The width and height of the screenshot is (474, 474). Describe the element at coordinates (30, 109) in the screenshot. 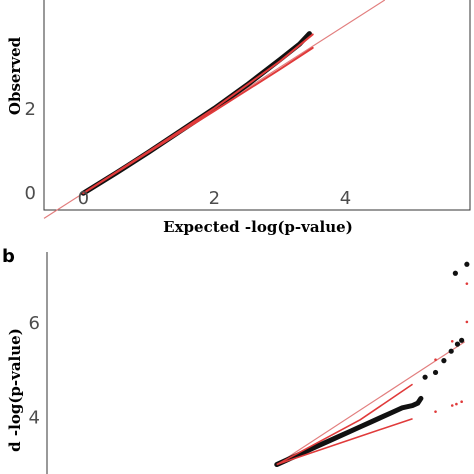

I see `panel-a-y-tick-label: 2` at that location.